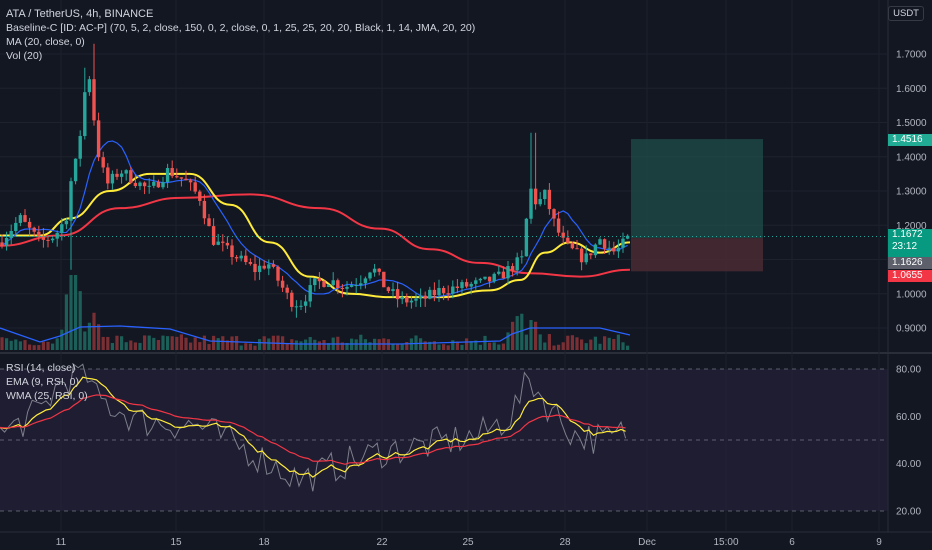  What do you see at coordinates (42, 382) in the screenshot?
I see `ema-indicator-label: EMA (9, RSI, 0)` at bounding box center [42, 382].